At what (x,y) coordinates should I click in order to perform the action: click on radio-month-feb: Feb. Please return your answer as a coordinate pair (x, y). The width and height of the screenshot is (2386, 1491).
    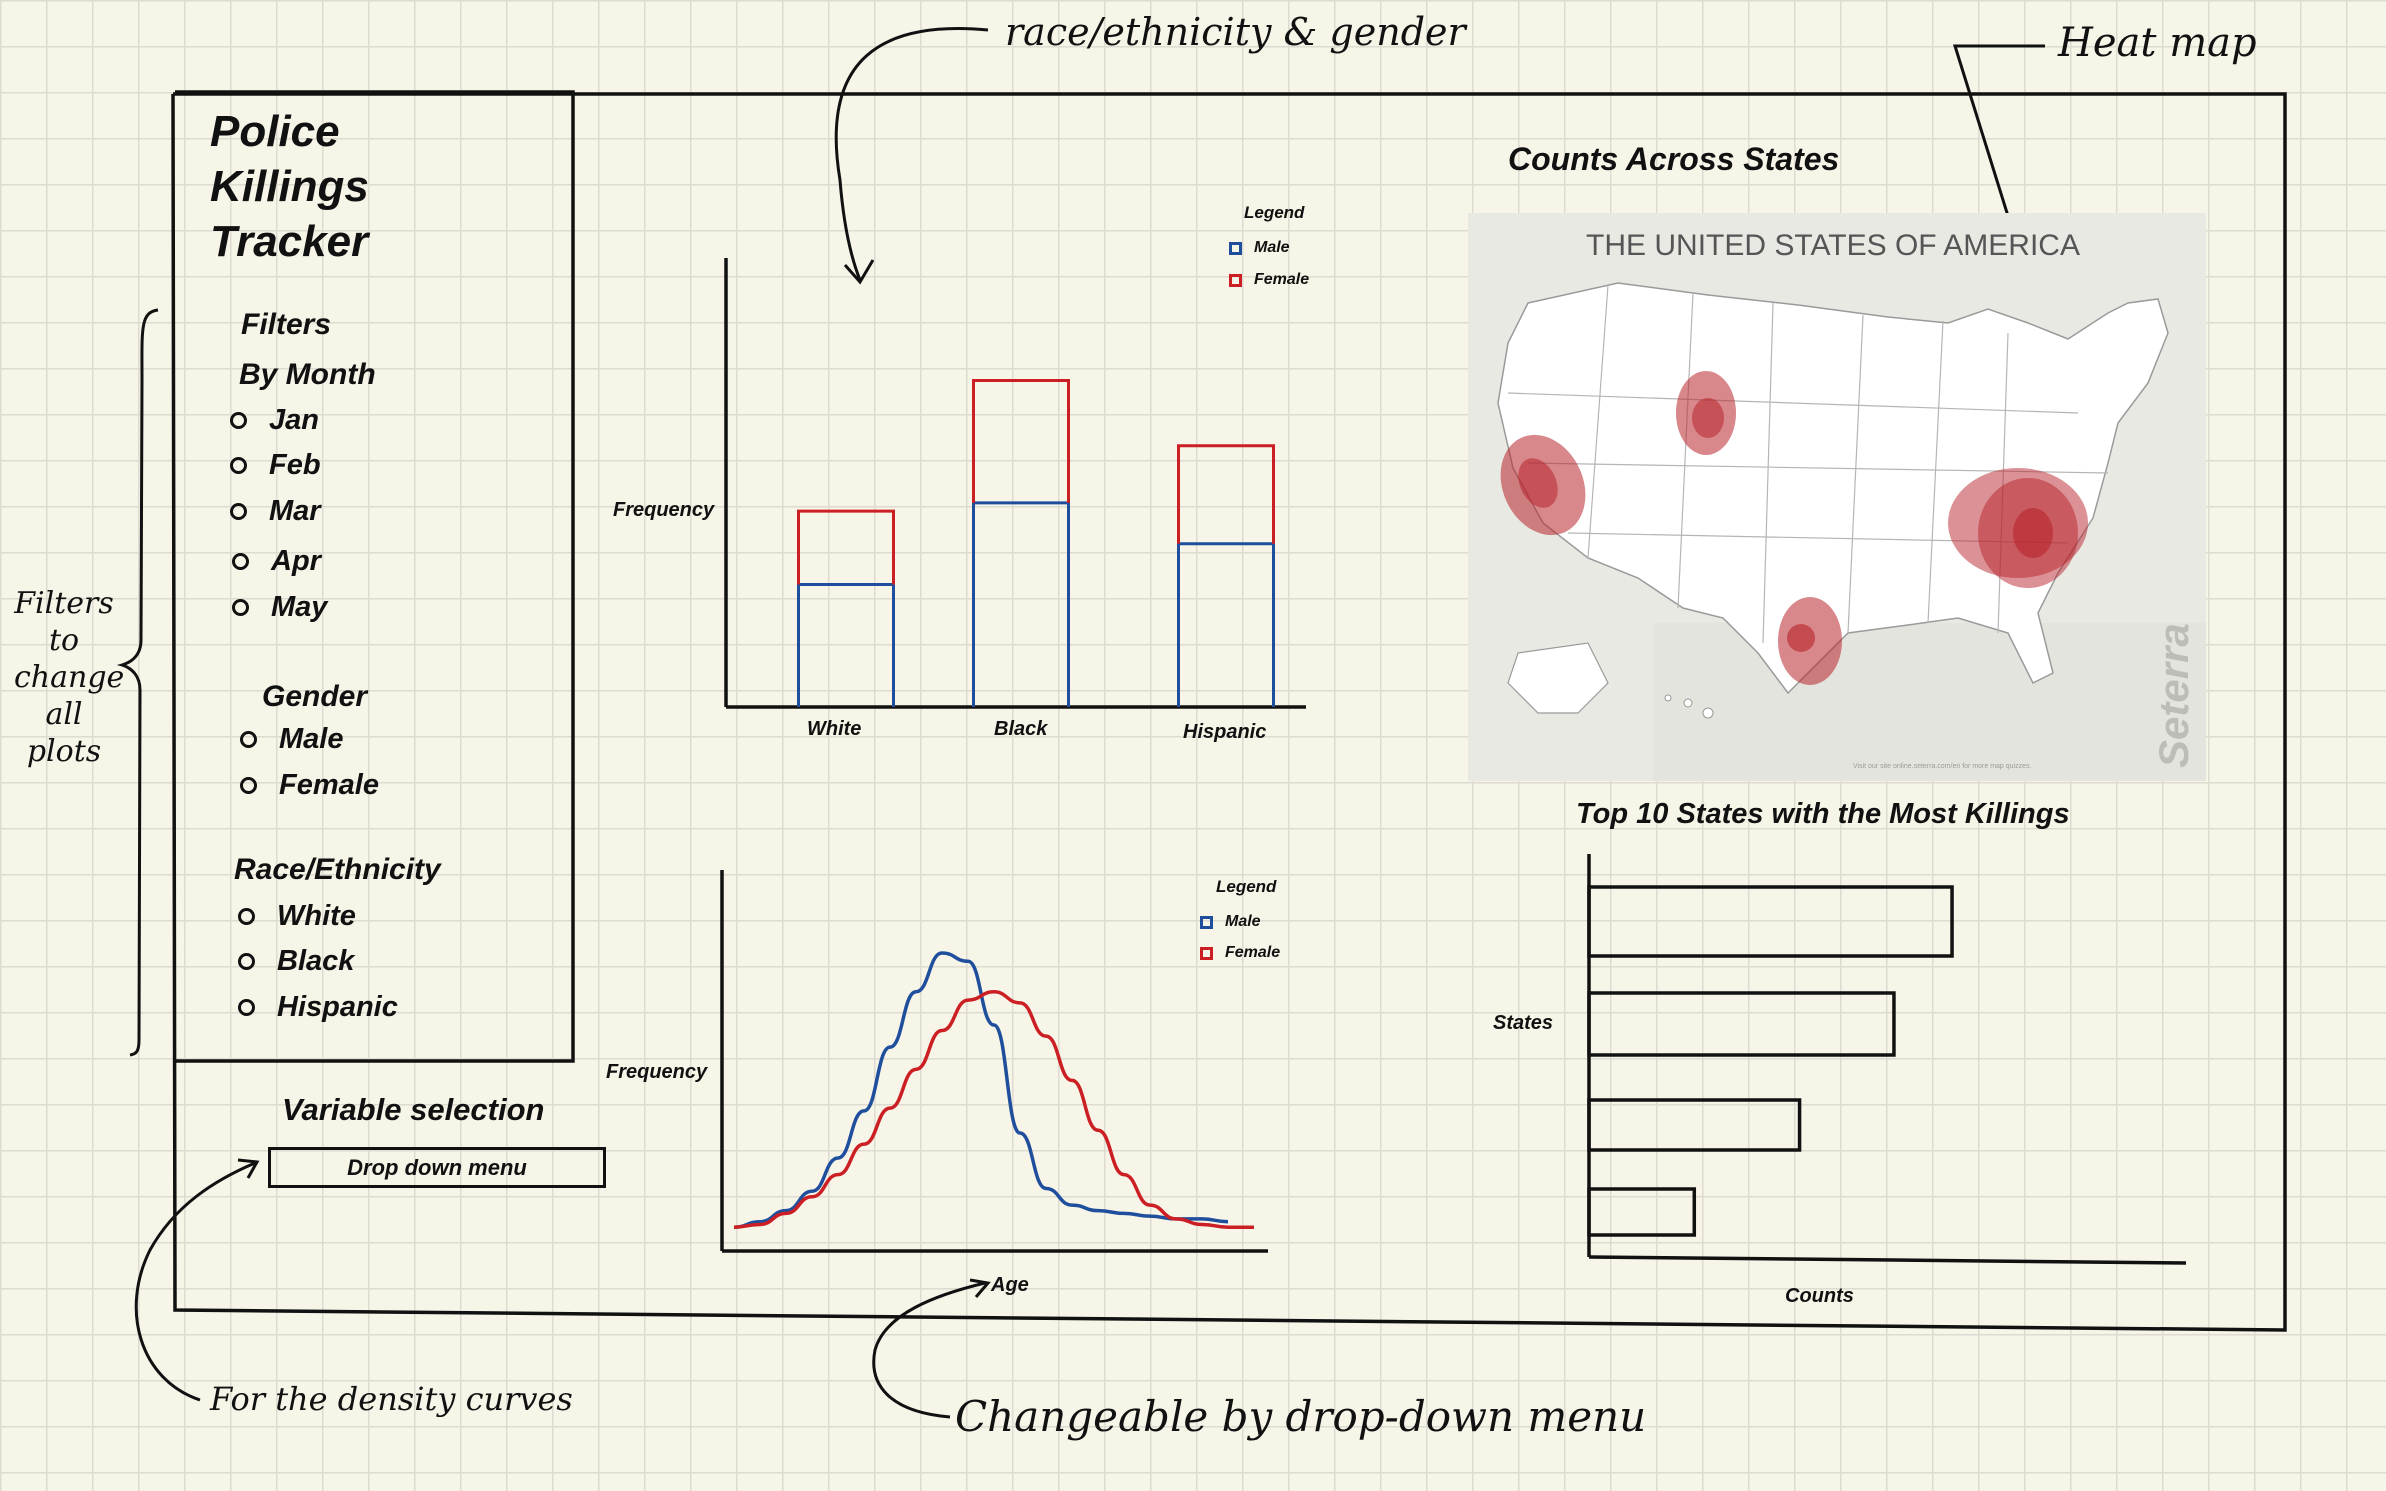
    Looking at the image, I should click on (275, 465).